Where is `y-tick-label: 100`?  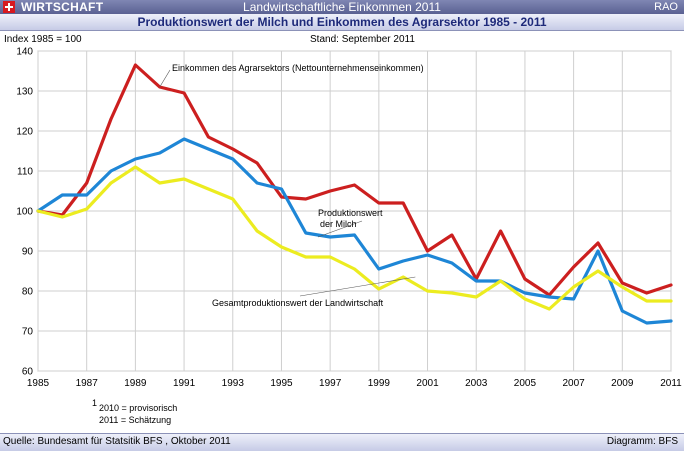
y-tick-label: 100 is located at coordinates (24, 212).